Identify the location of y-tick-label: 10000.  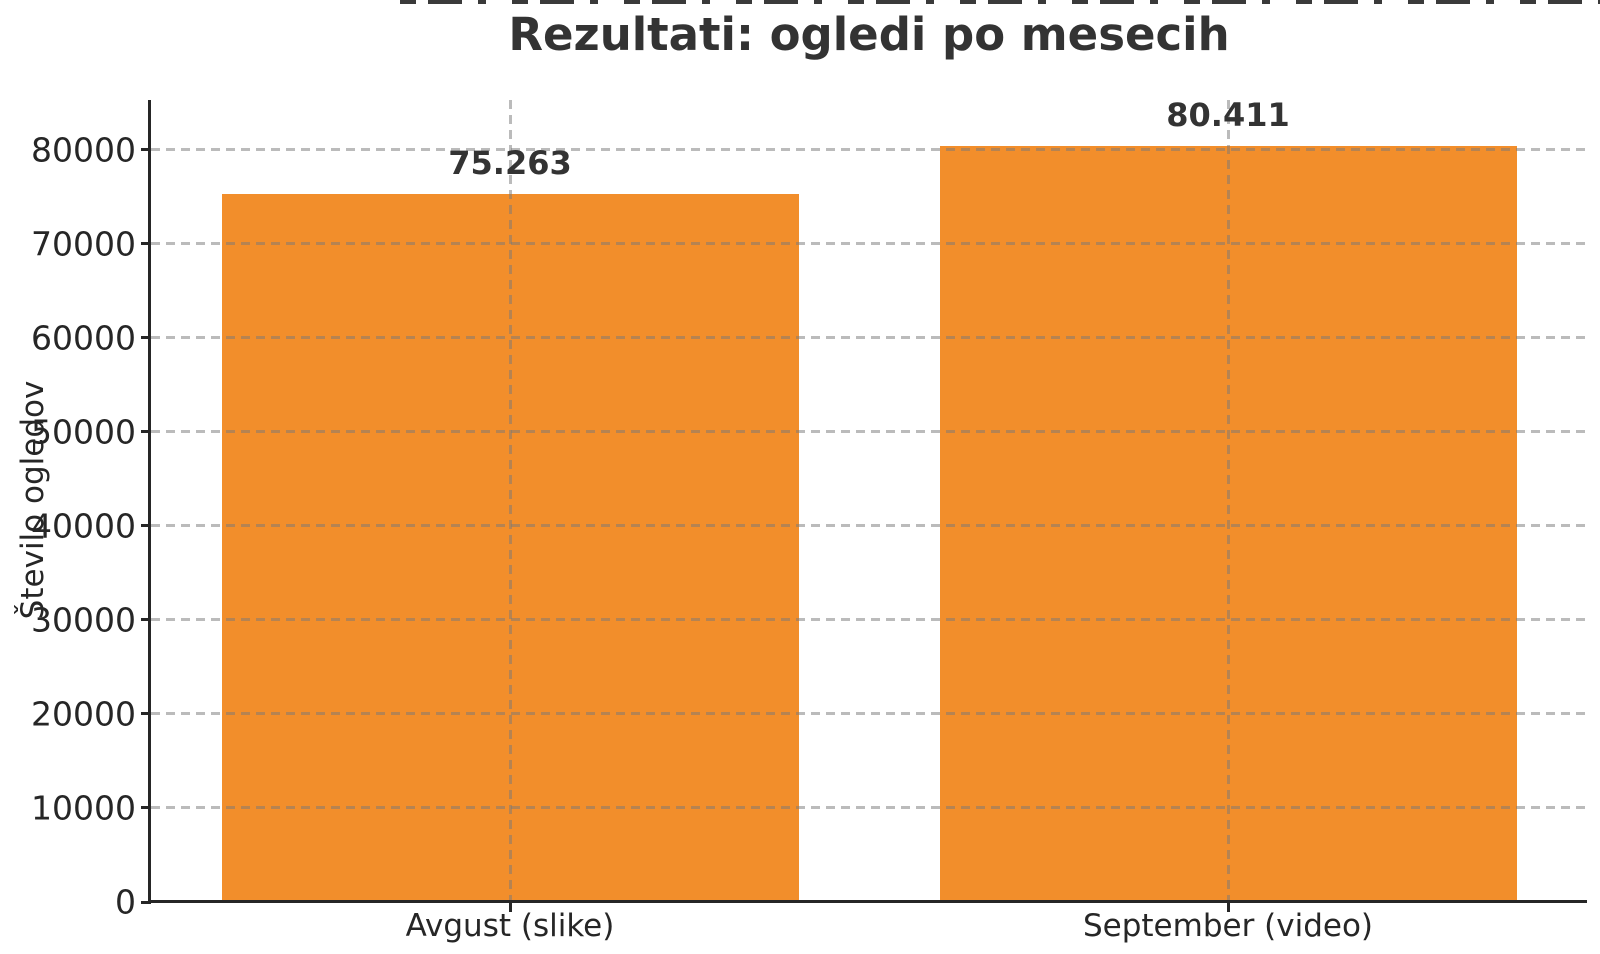
(83, 808).